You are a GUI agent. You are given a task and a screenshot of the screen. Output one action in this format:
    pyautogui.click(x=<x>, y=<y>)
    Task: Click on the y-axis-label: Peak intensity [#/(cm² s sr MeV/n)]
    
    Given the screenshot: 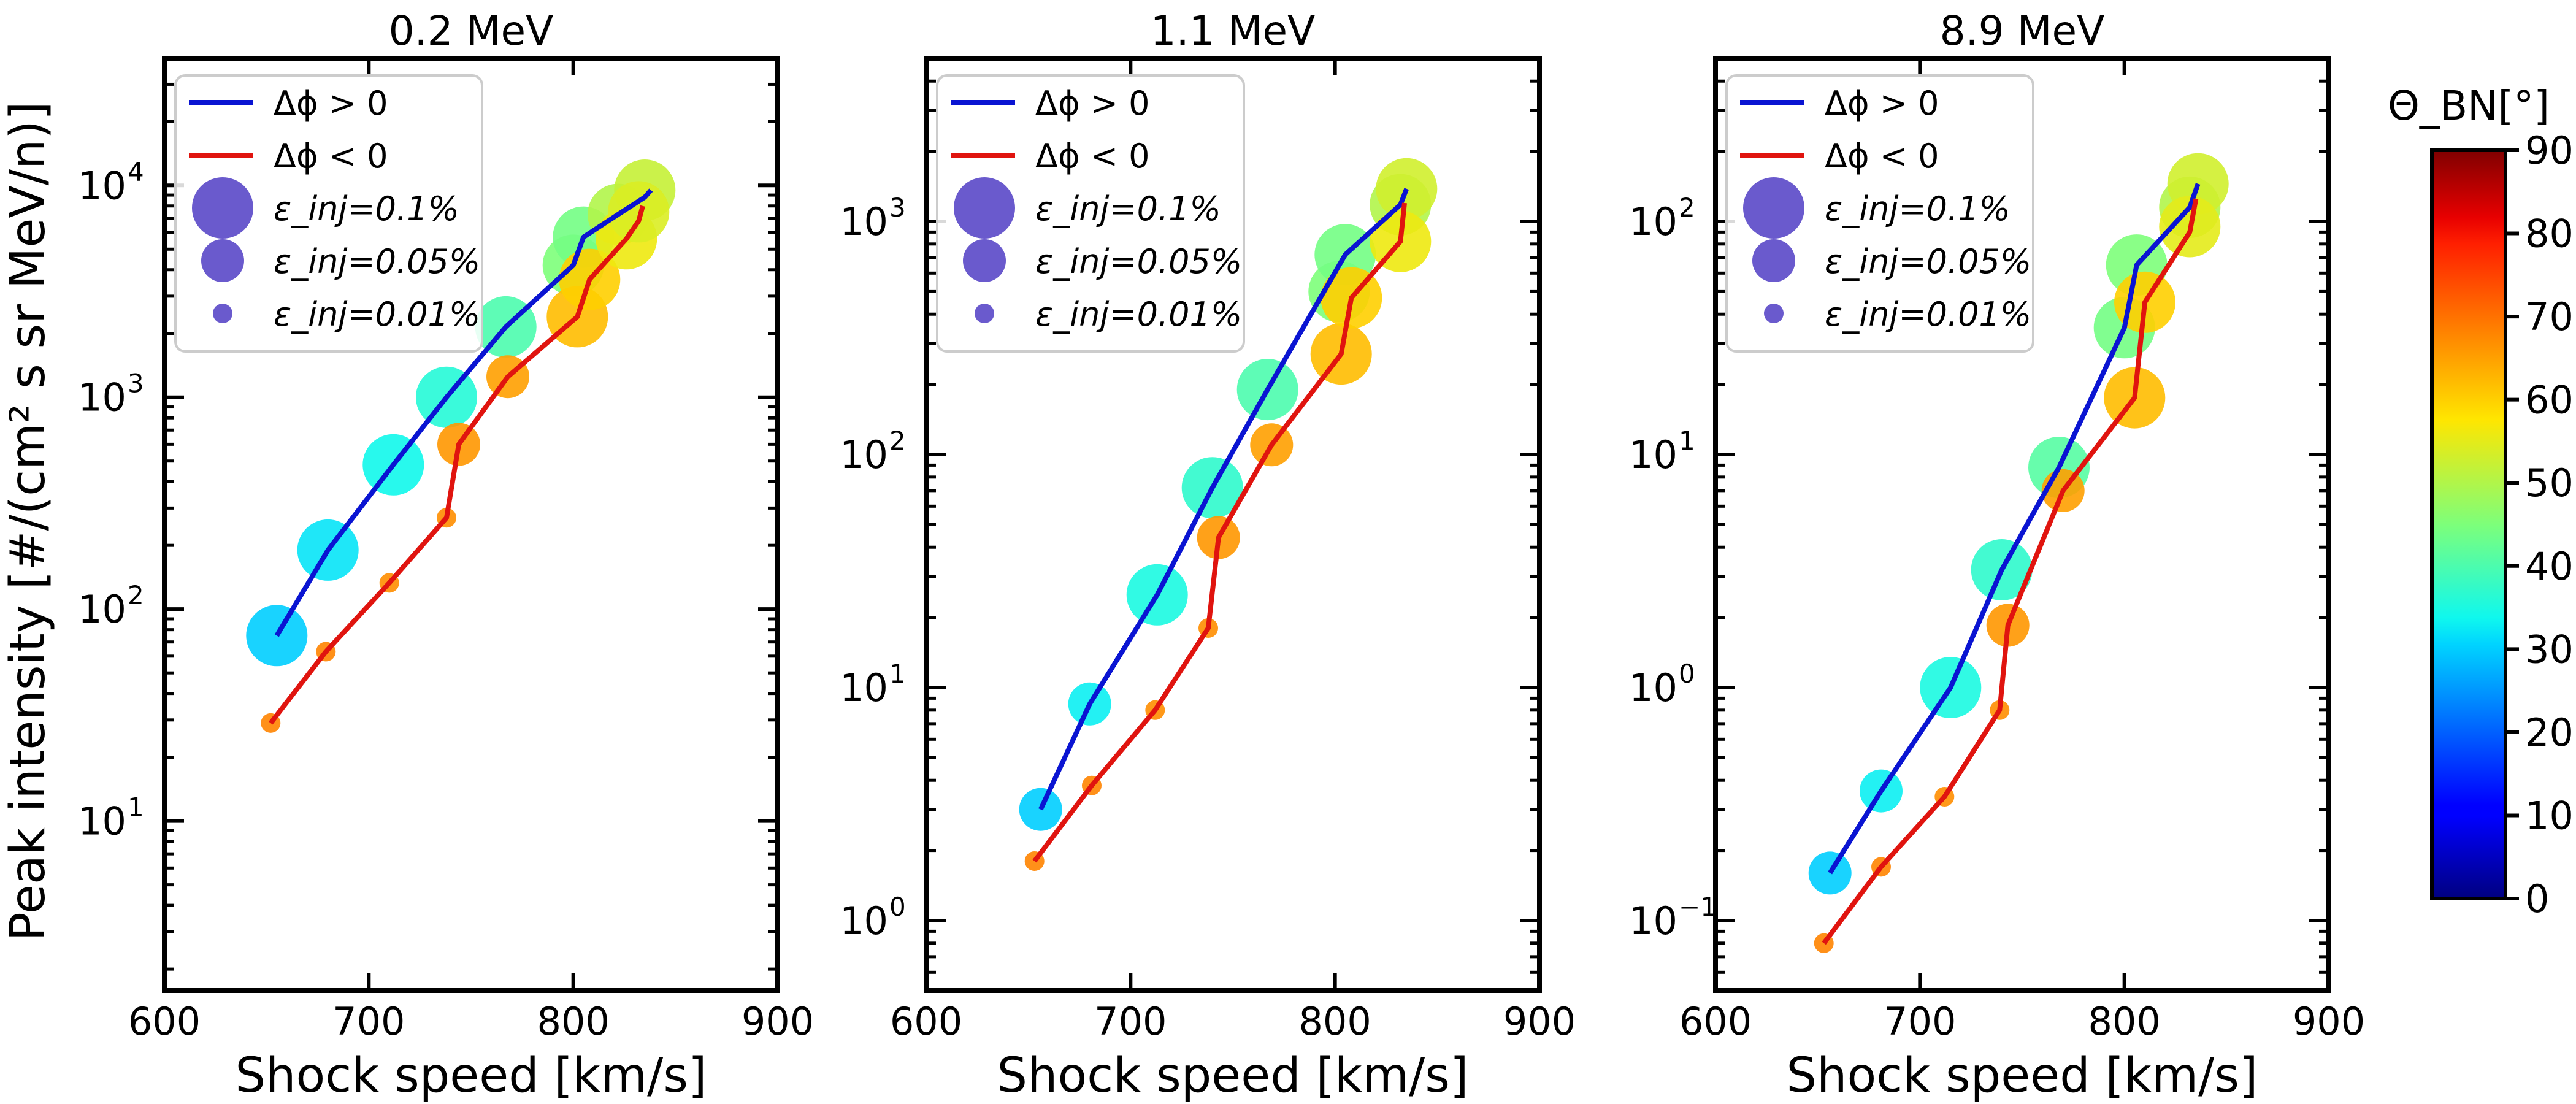 What is the action you would take?
    pyautogui.click(x=28, y=521)
    